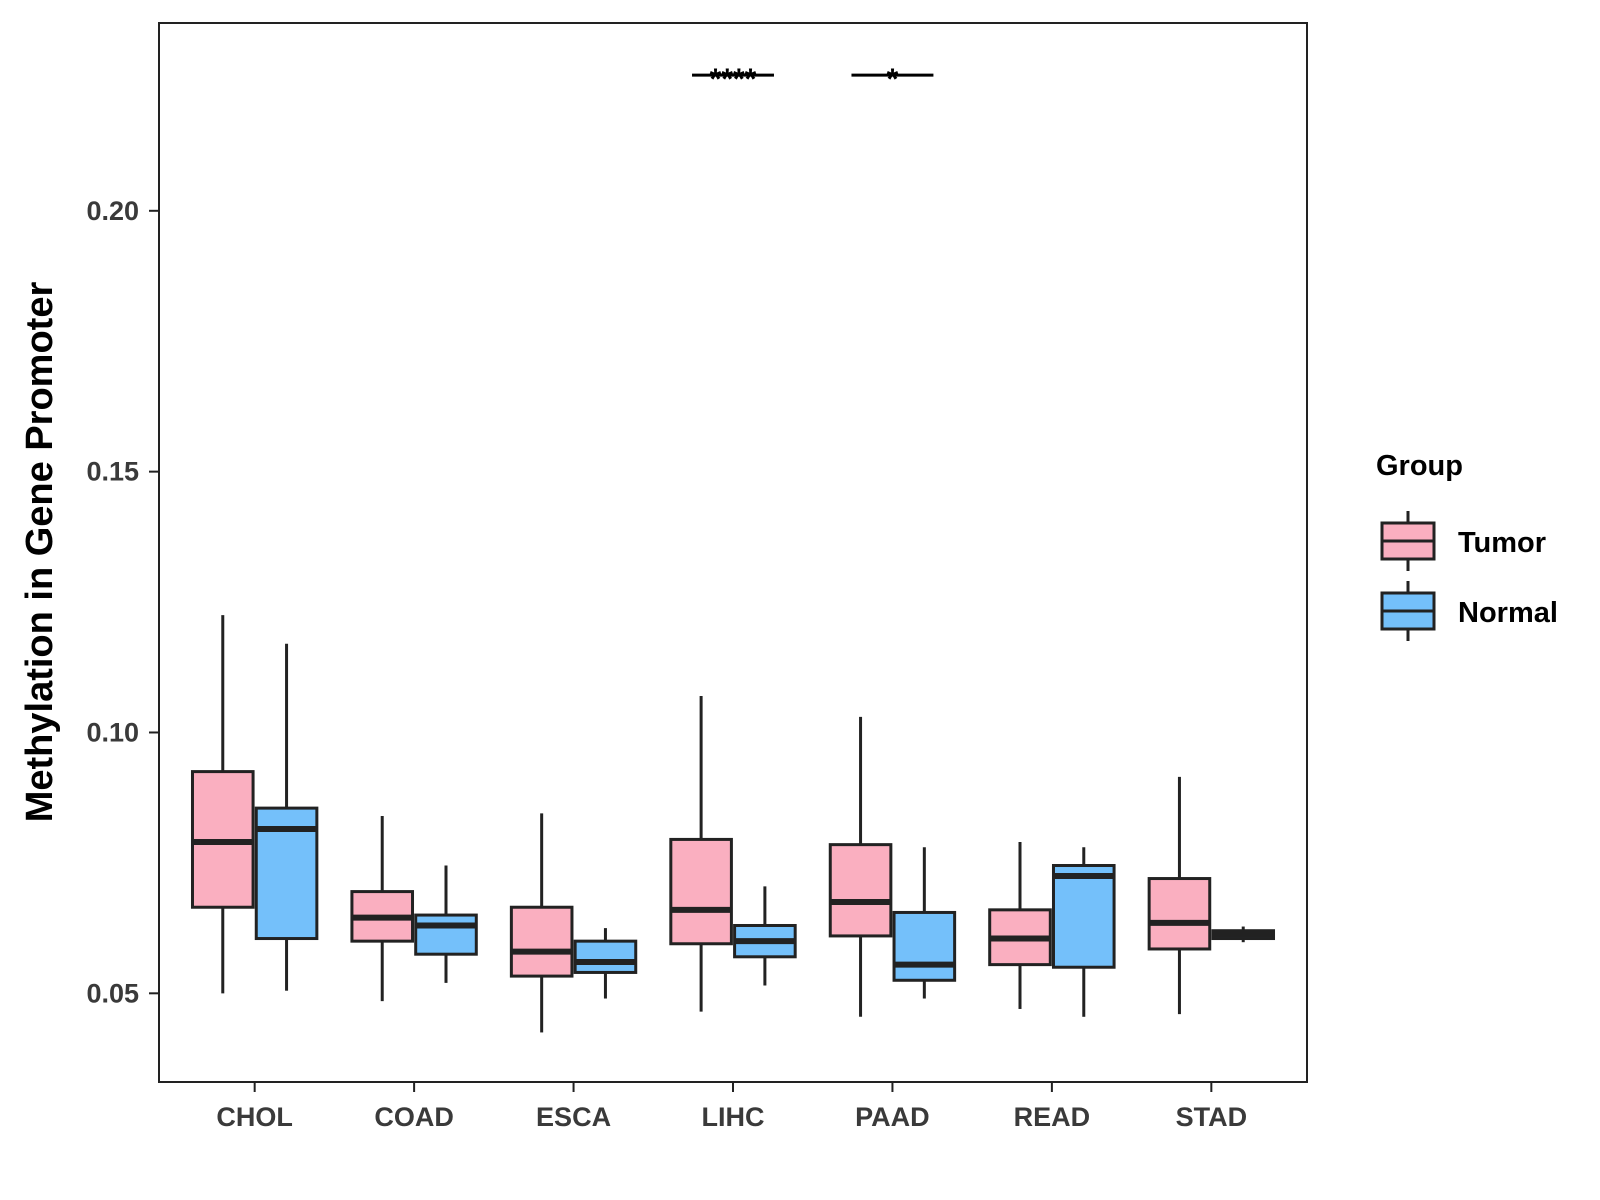 Image resolution: width=1600 pixels, height=1200 pixels. What do you see at coordinates (414, 1117) in the screenshot?
I see `x-tick-label-coad: COAD` at bounding box center [414, 1117].